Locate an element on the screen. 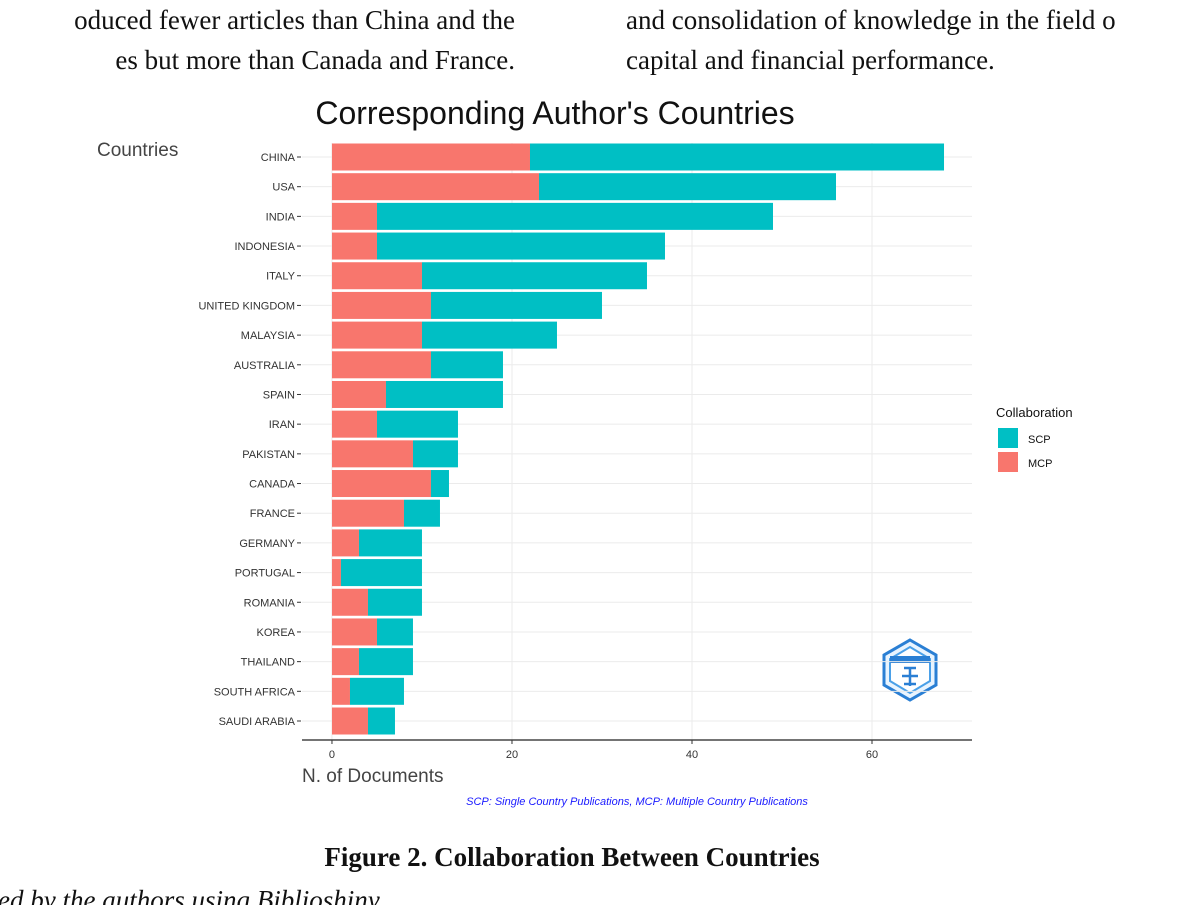 Image resolution: width=1185 pixels, height=905 pixels. y-tick-label: SPAIN is located at coordinates (279, 395).